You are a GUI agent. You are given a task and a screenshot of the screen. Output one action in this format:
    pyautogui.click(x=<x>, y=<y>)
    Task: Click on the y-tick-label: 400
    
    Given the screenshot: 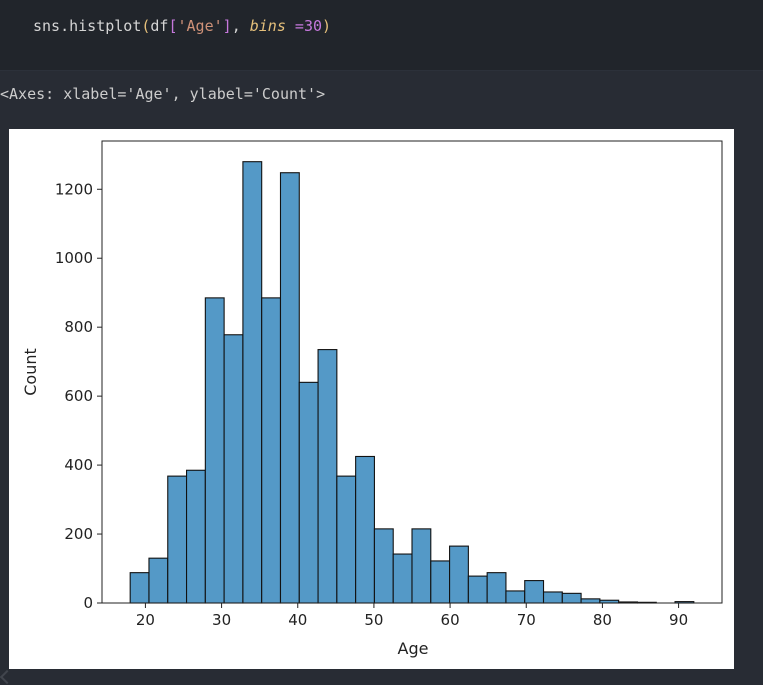 What is the action you would take?
    pyautogui.click(x=78, y=465)
    